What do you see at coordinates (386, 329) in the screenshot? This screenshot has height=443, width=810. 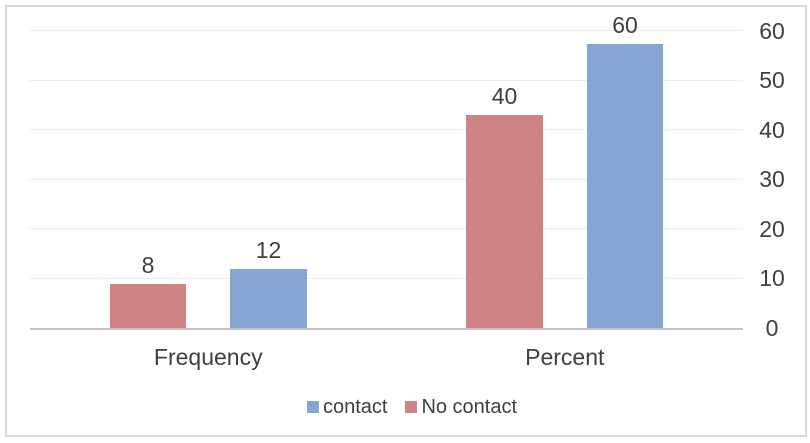 I see `x-axis-line` at bounding box center [386, 329].